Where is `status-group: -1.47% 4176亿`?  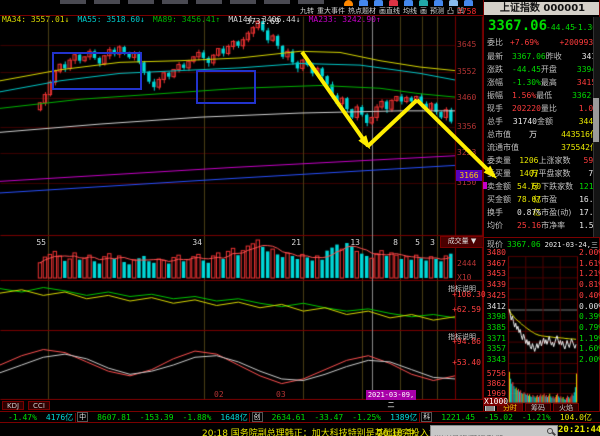 status-group: -1.47% 4176亿 is located at coordinates (40, 417).